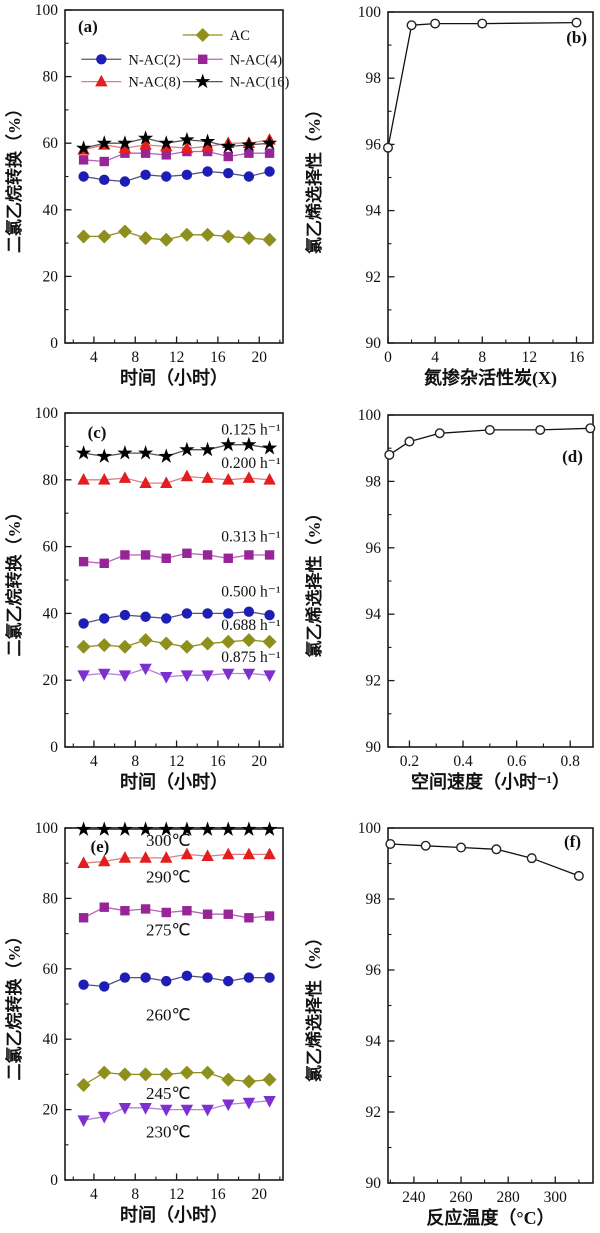 This screenshot has width=600, height=1233. I want to click on y-axis-label: 氯乙烯选择性（%）, so click(314, 177).